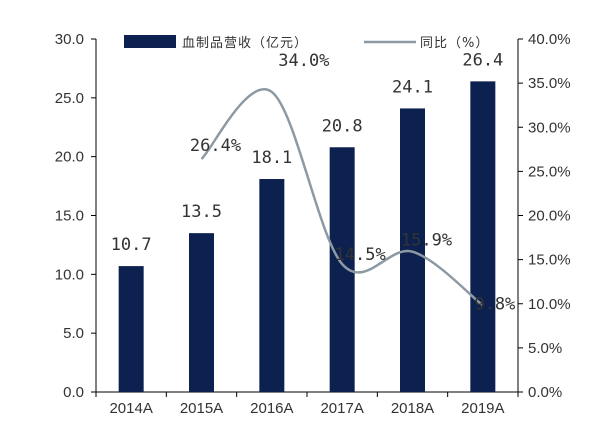  Describe the element at coordinates (73, 392) in the screenshot. I see `left-tick-label: 0.0` at that location.